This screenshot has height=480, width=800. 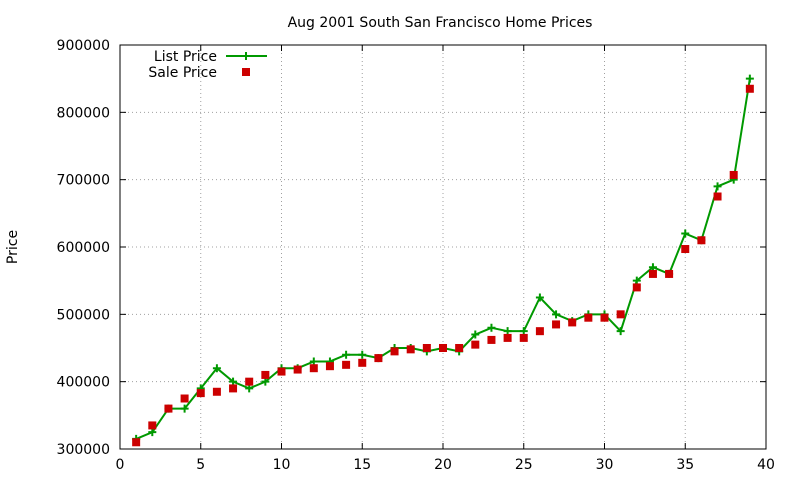 What do you see at coordinates (83, 450) in the screenshot?
I see `y-tick-label: 300000` at bounding box center [83, 450].